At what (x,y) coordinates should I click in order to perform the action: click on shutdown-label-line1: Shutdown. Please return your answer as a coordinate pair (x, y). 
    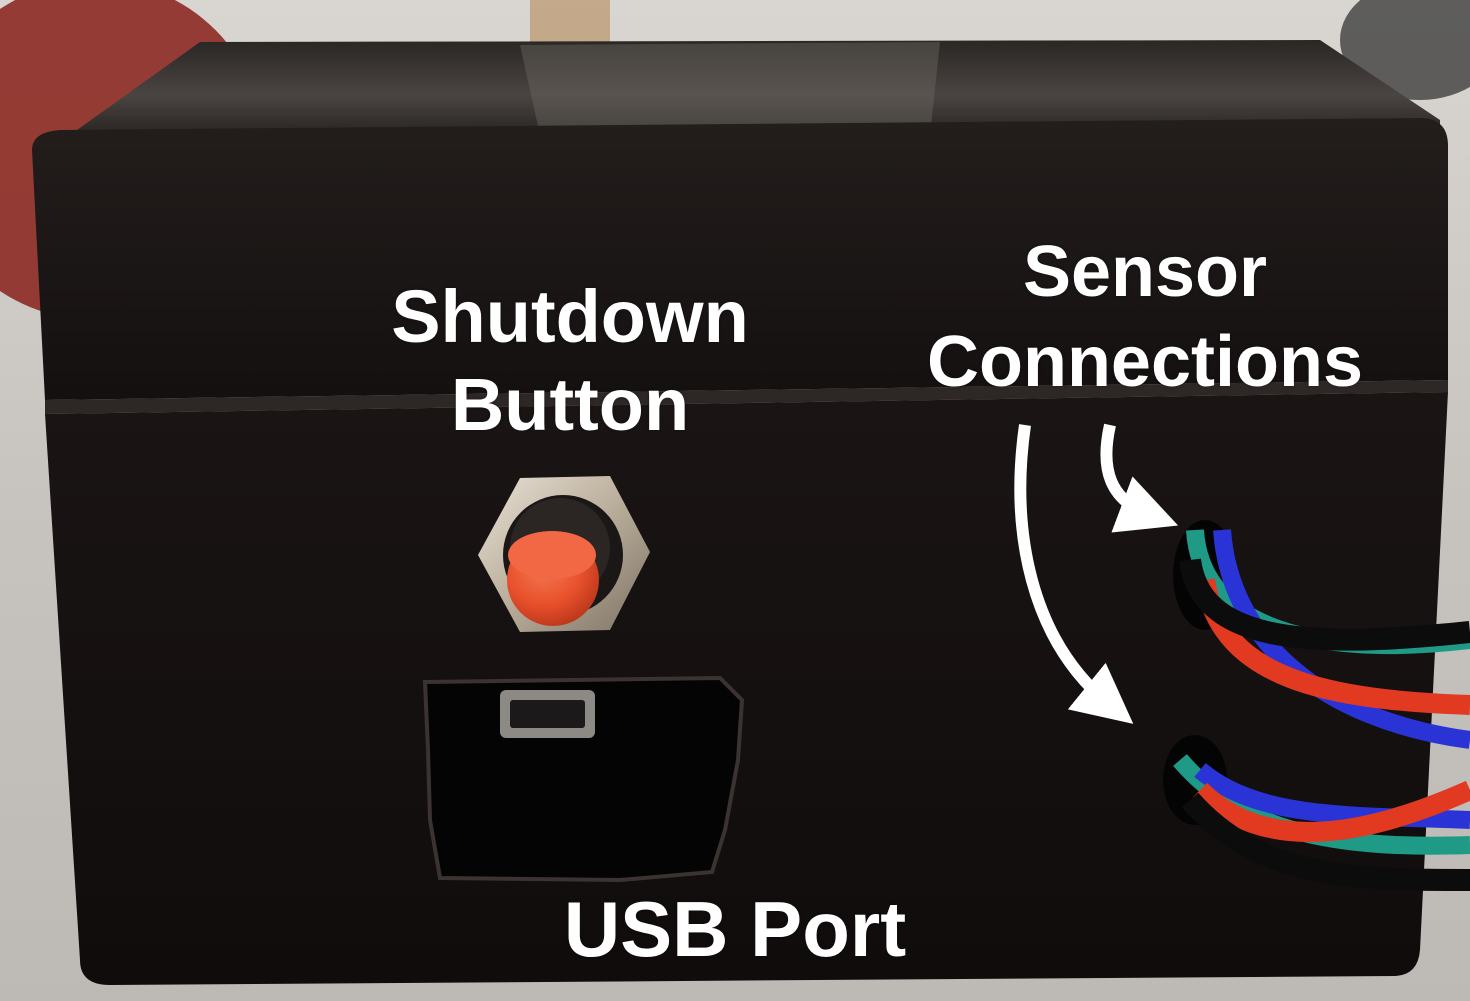
    Looking at the image, I should click on (570, 316).